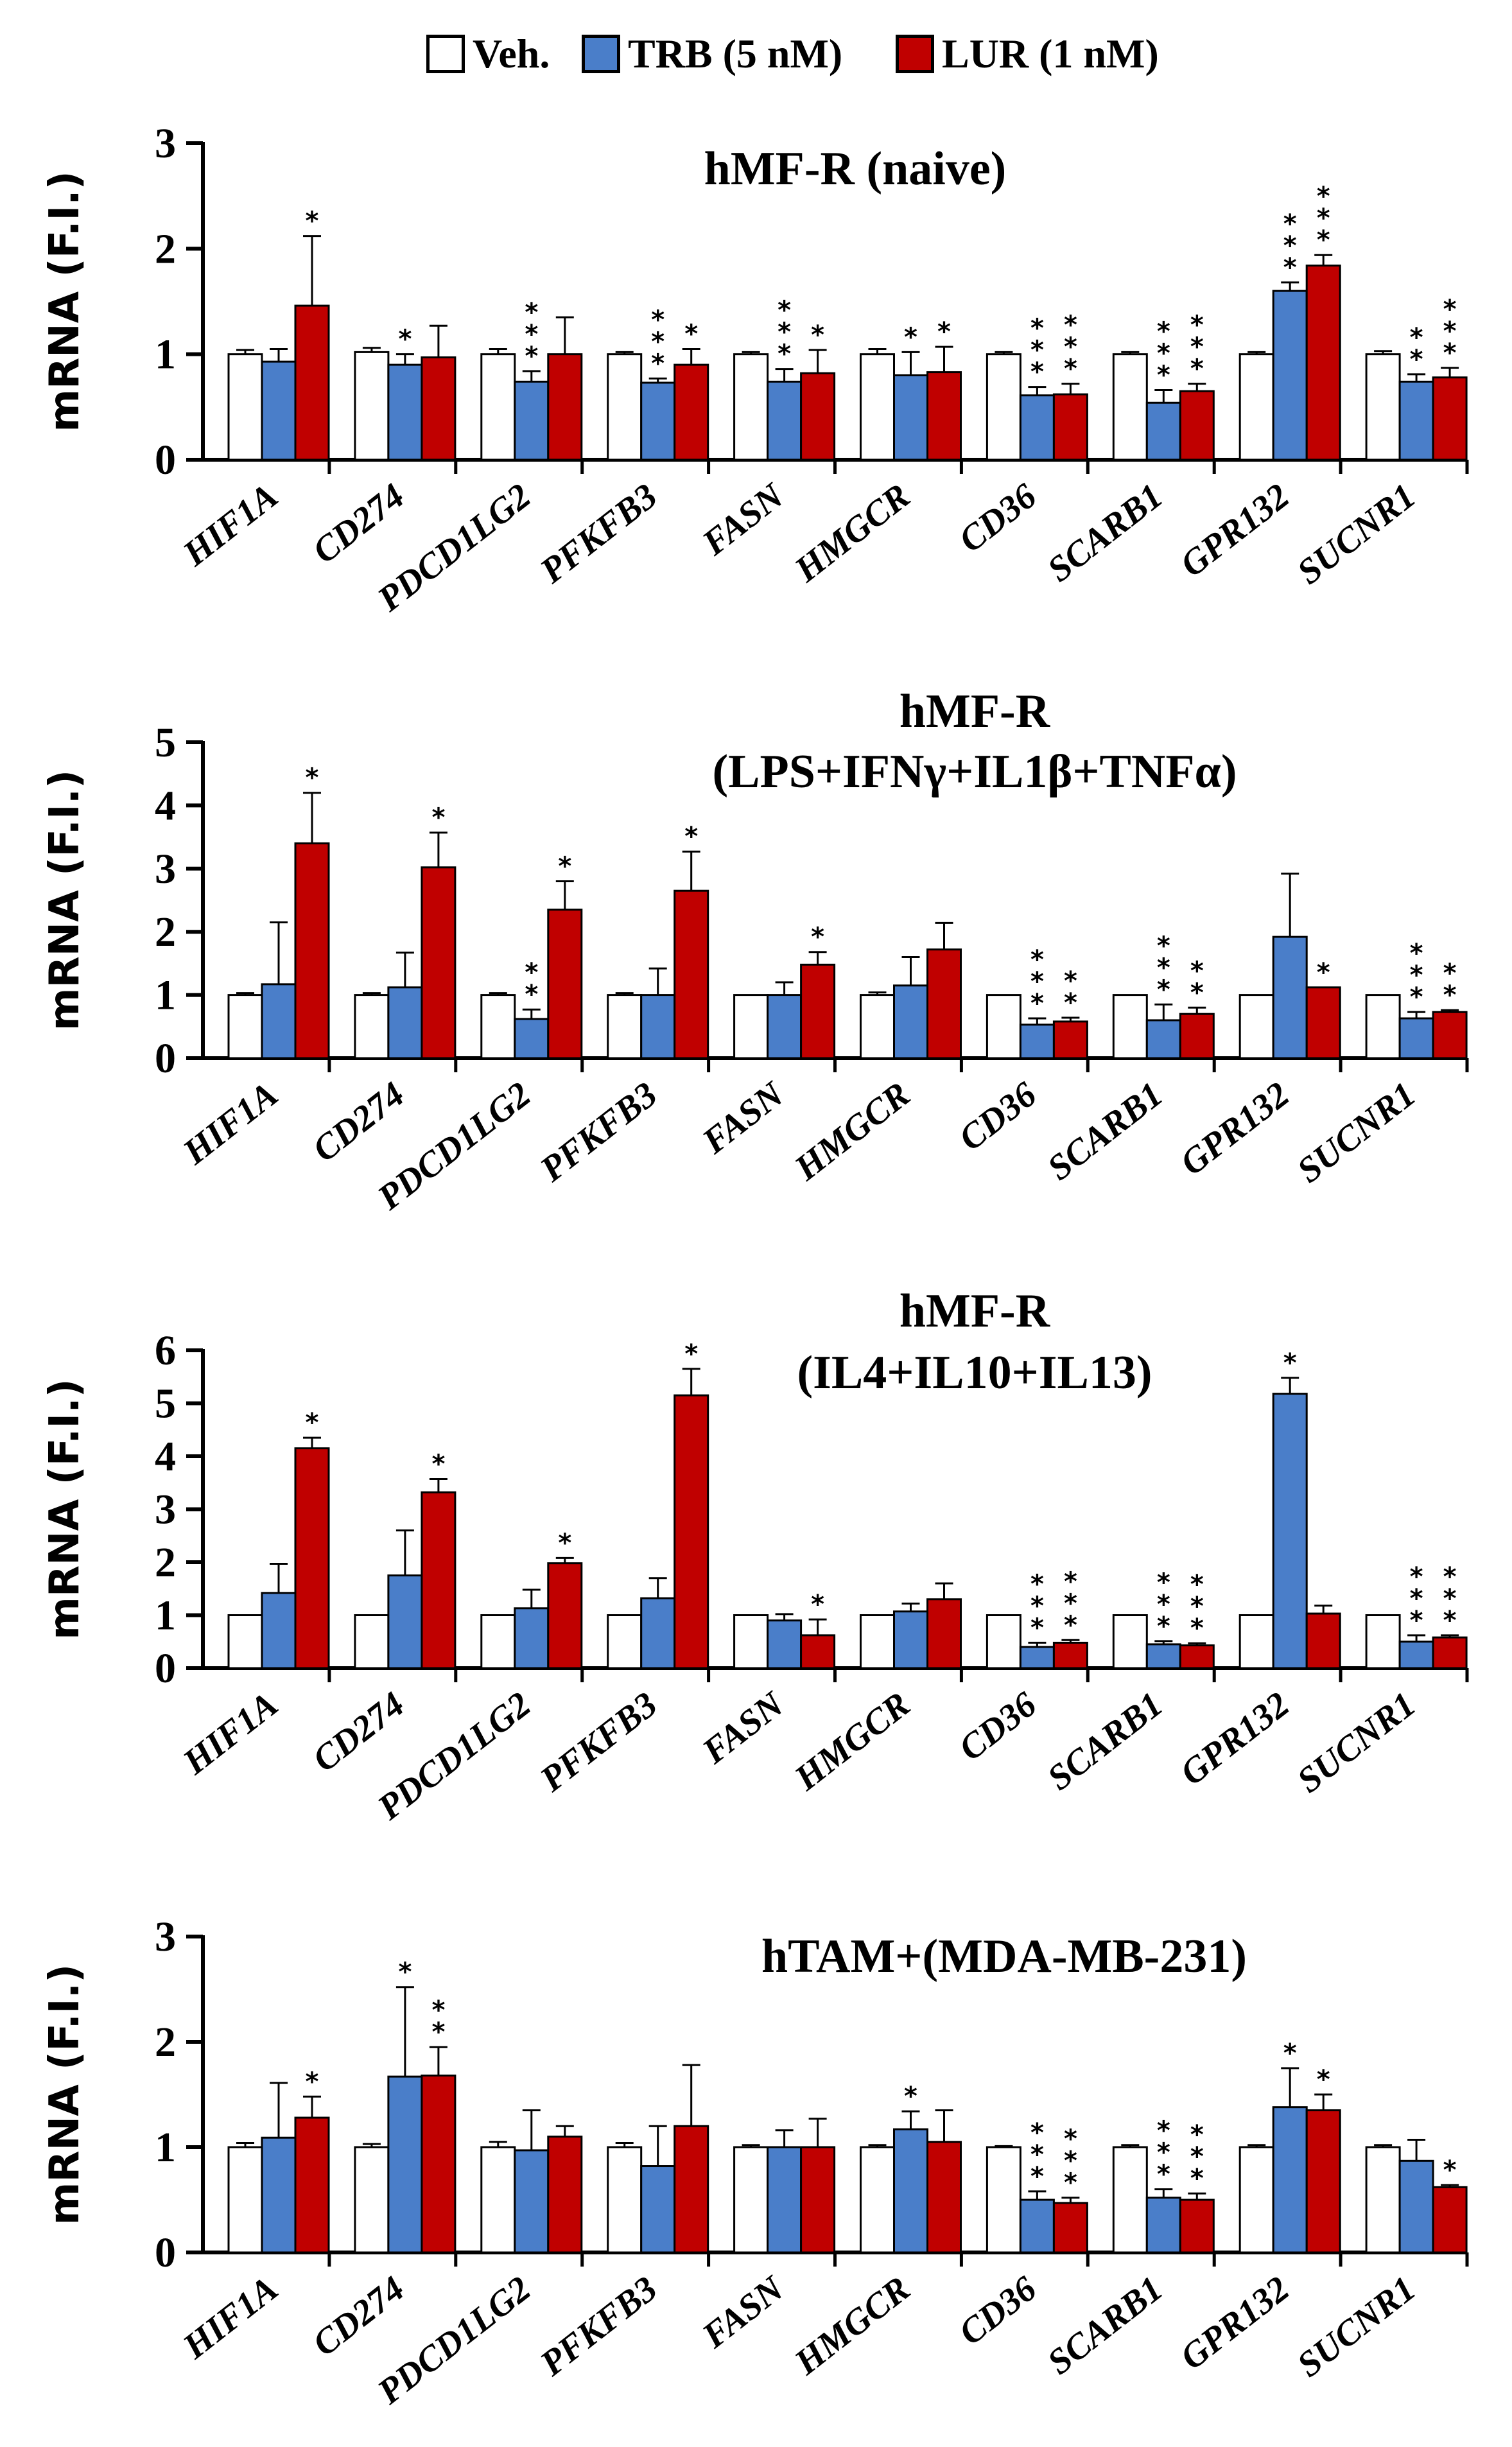 Image resolution: width=1512 pixels, height=2447 pixels. Describe the element at coordinates (165, 805) in the screenshot. I see `y-tick-label: 4` at that location.